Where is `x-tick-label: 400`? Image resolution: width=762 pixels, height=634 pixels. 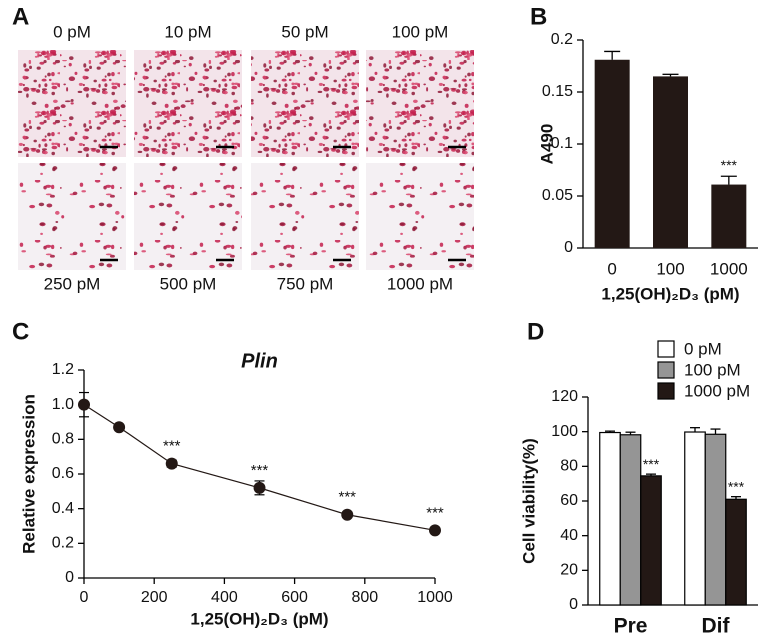 x-tick-label: 400 is located at coordinates (224, 597).